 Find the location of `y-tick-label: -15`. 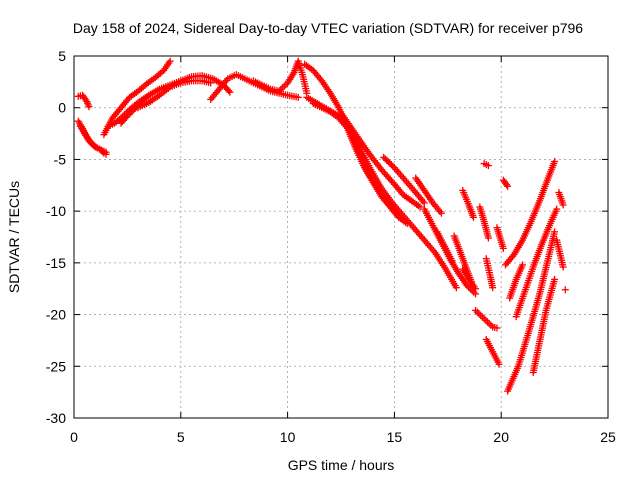

y-tick-label: -15 is located at coordinates (56, 263).